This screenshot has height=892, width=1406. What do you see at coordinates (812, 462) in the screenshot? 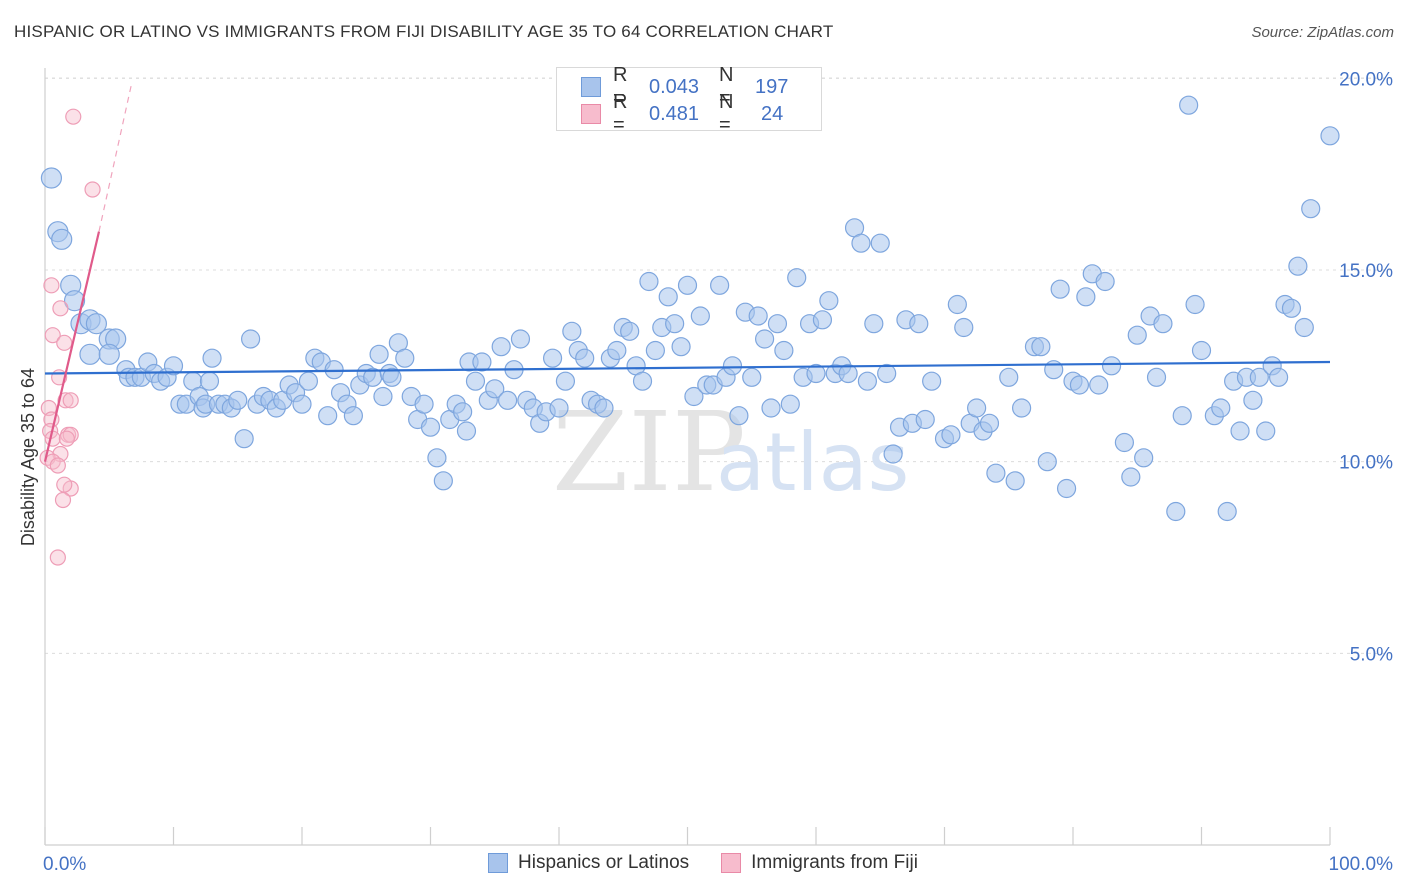
I see `watermark-atlas: atlas` at bounding box center [812, 462].